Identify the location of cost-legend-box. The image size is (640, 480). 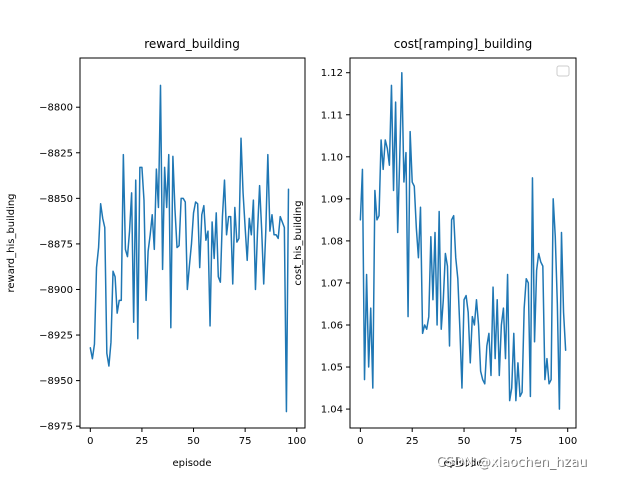
(563, 71).